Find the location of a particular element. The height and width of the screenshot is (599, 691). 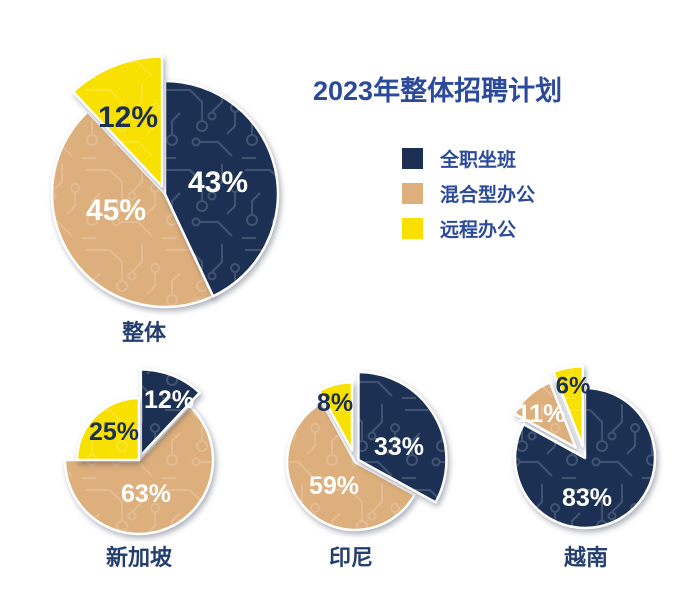

legend-item-fulltime: 全职坐班 is located at coordinates (468, 159).